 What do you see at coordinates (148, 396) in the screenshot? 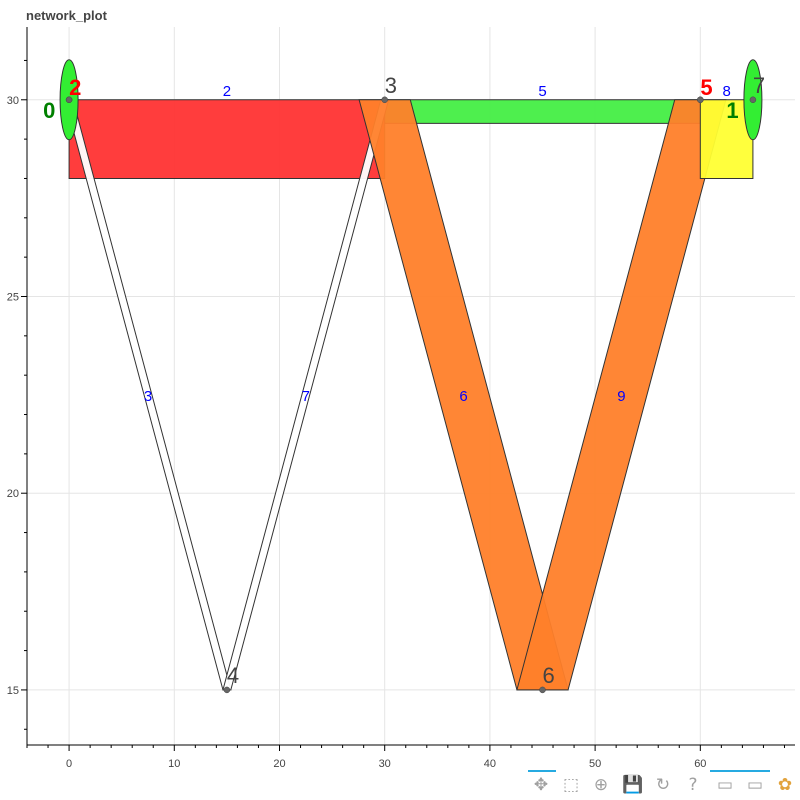
I see `edge-label: 3` at bounding box center [148, 396].